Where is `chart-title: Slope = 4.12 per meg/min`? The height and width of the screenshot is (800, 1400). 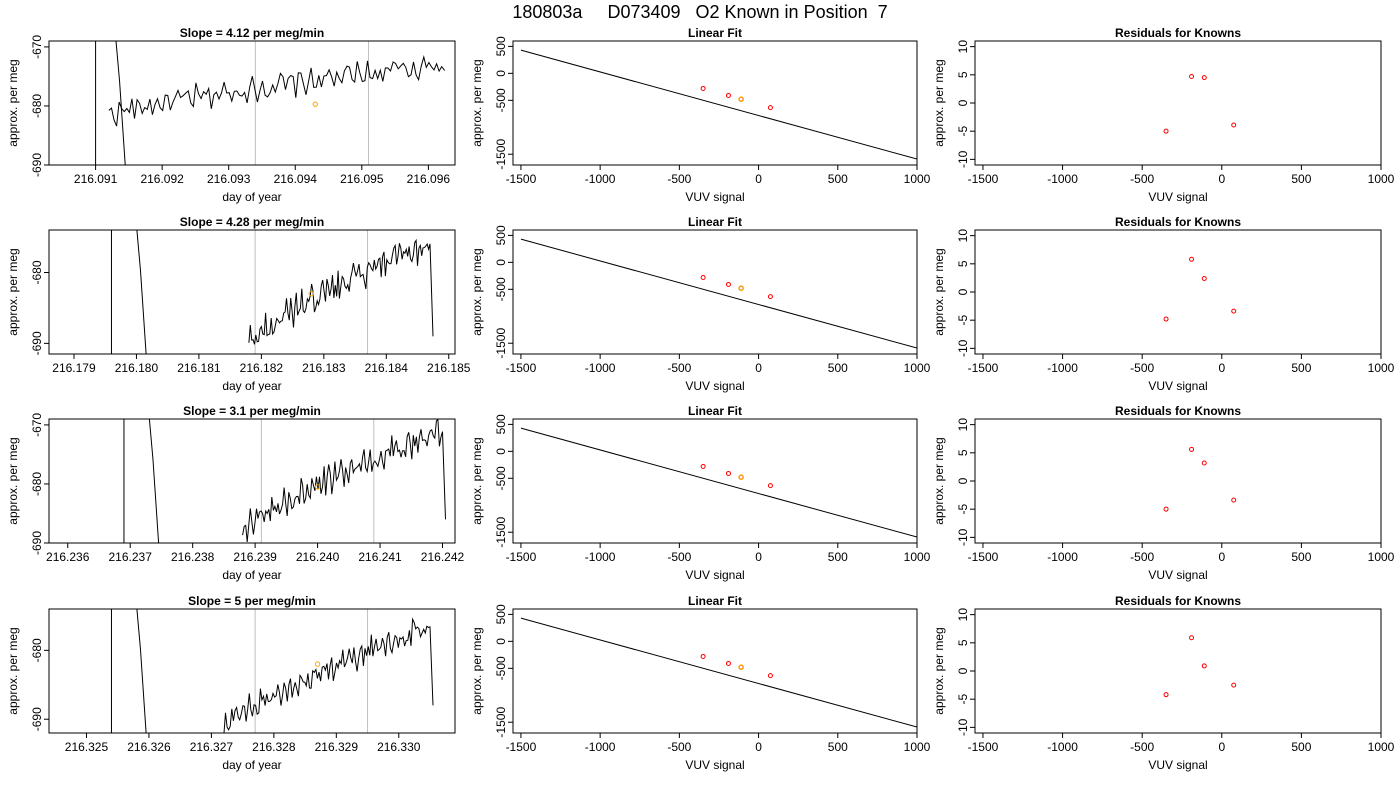 chart-title: Slope = 4.12 per meg/min is located at coordinates (252, 33).